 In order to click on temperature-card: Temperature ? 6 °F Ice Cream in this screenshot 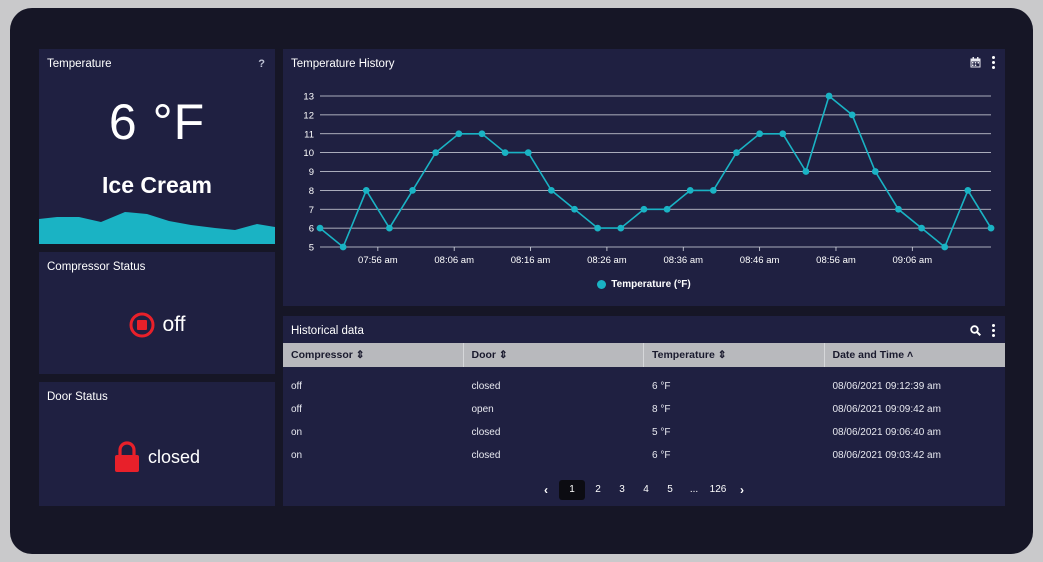, I will do `click(157, 146)`.